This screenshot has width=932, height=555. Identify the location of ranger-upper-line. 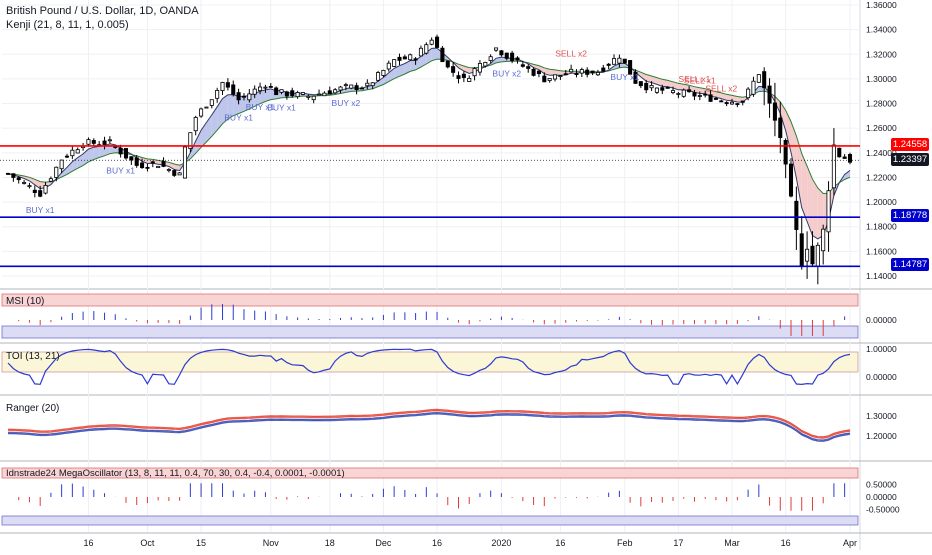
(429, 424).